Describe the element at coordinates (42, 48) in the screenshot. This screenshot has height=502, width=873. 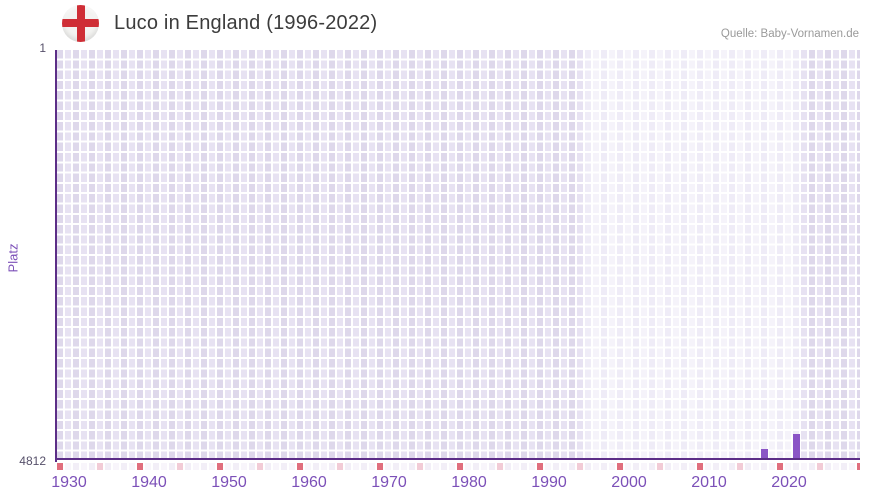
I see `y-axis-best-rank-label: 1` at that location.